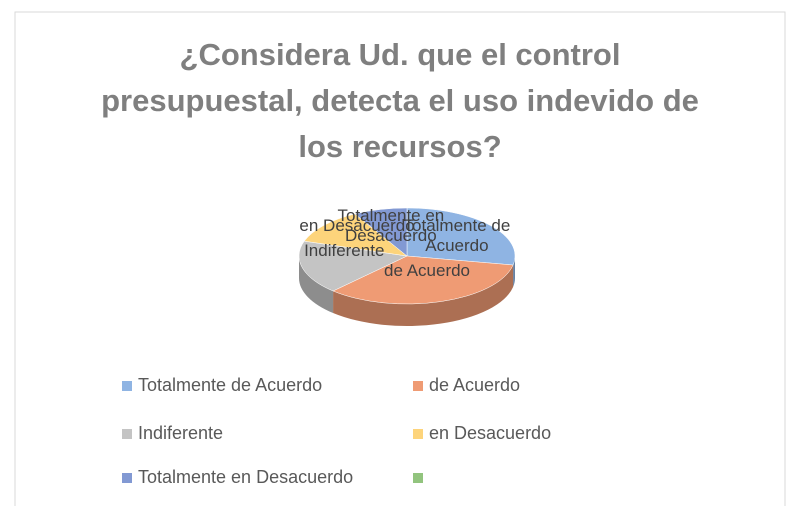 Image resolution: width=795 pixels, height=506 pixels. I want to click on data-label-box: Indiferente, so click(344, 251).